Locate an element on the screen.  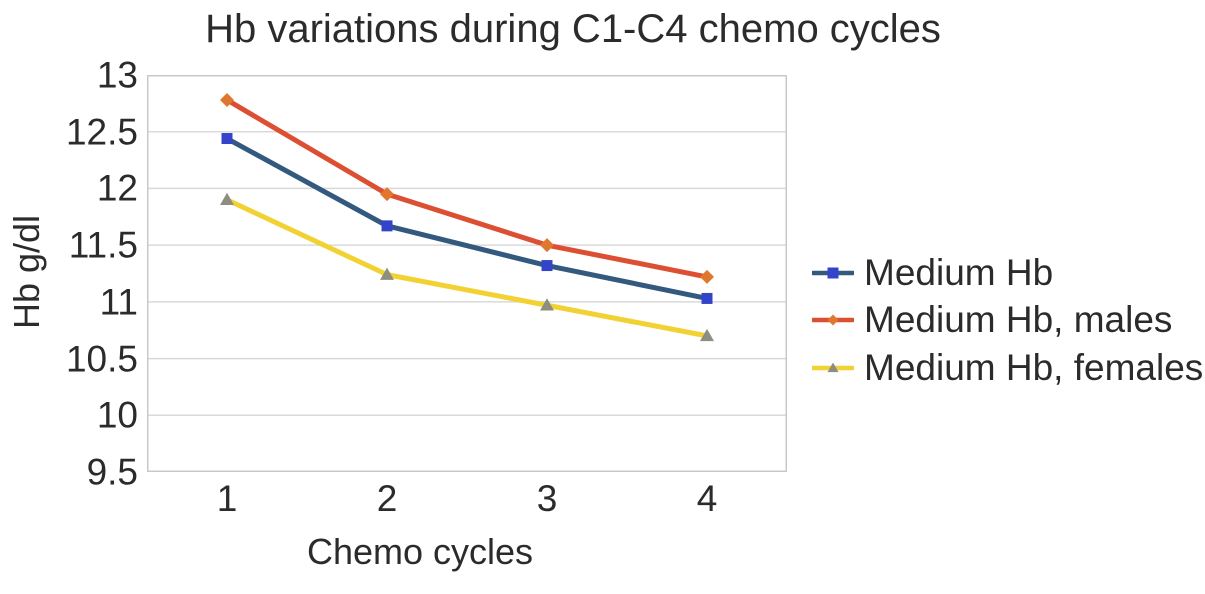
legend-marker-medium-hb-icon is located at coordinates (833, 273).